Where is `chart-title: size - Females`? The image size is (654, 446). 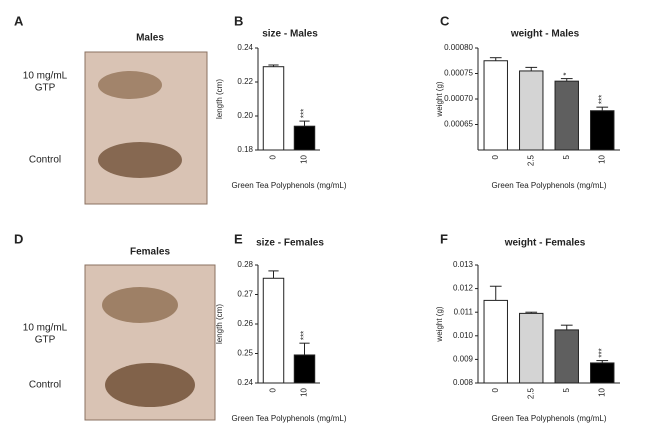 chart-title: size - Females is located at coordinates (290, 243).